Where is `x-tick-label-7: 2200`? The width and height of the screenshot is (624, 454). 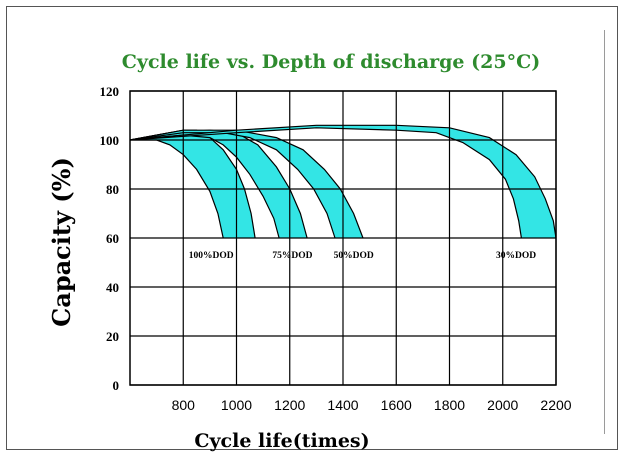
x-tick-label-7: 2200 is located at coordinates (555, 405).